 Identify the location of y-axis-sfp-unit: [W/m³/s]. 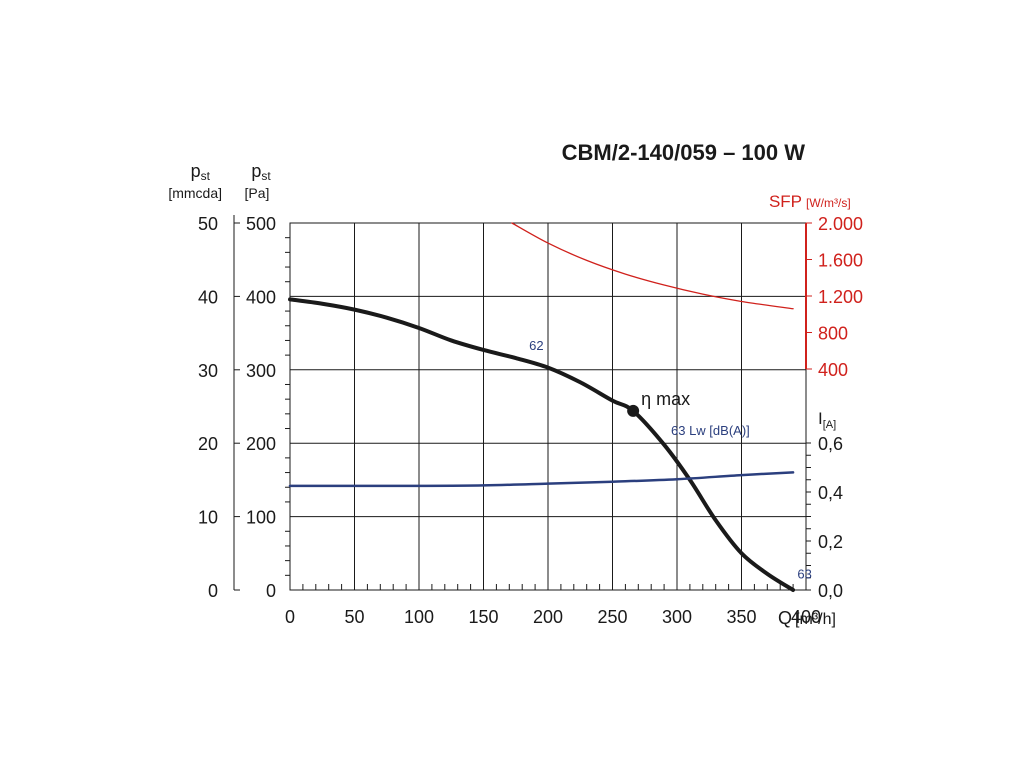
(828, 203).